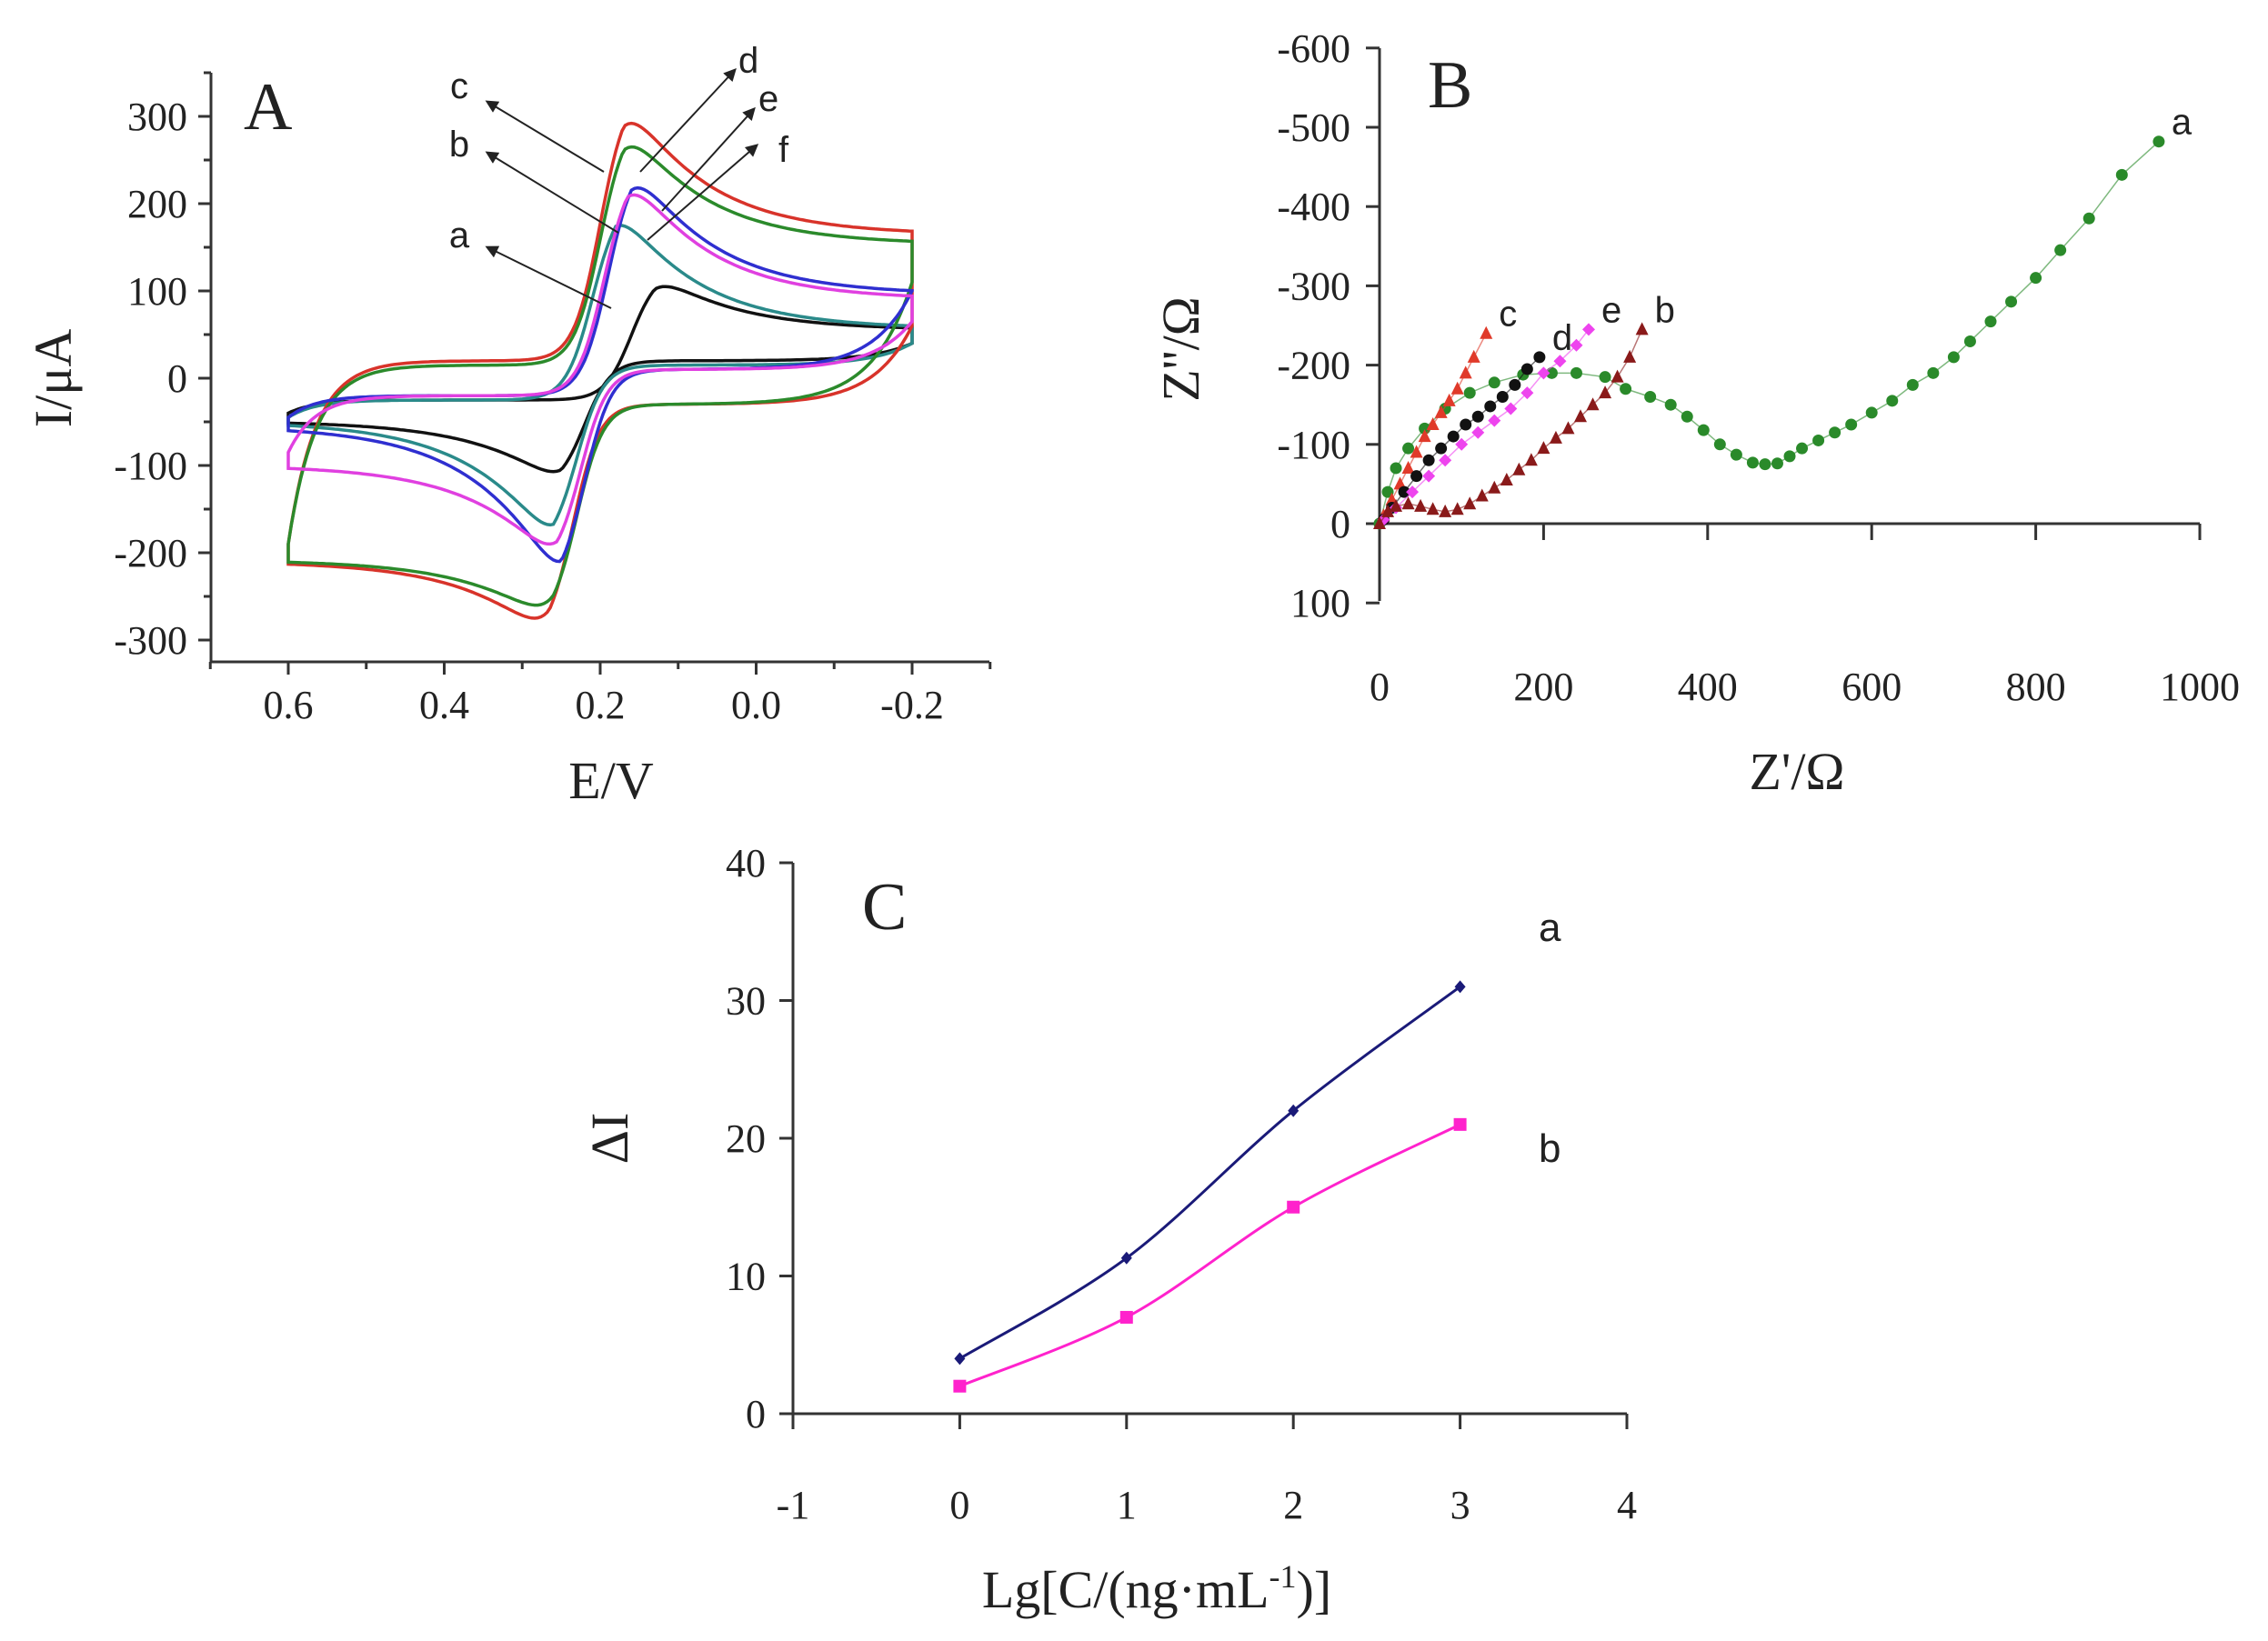  What do you see at coordinates (1543, 687) in the screenshot?
I see `panel-b-x-tick-label: 200` at bounding box center [1543, 687].